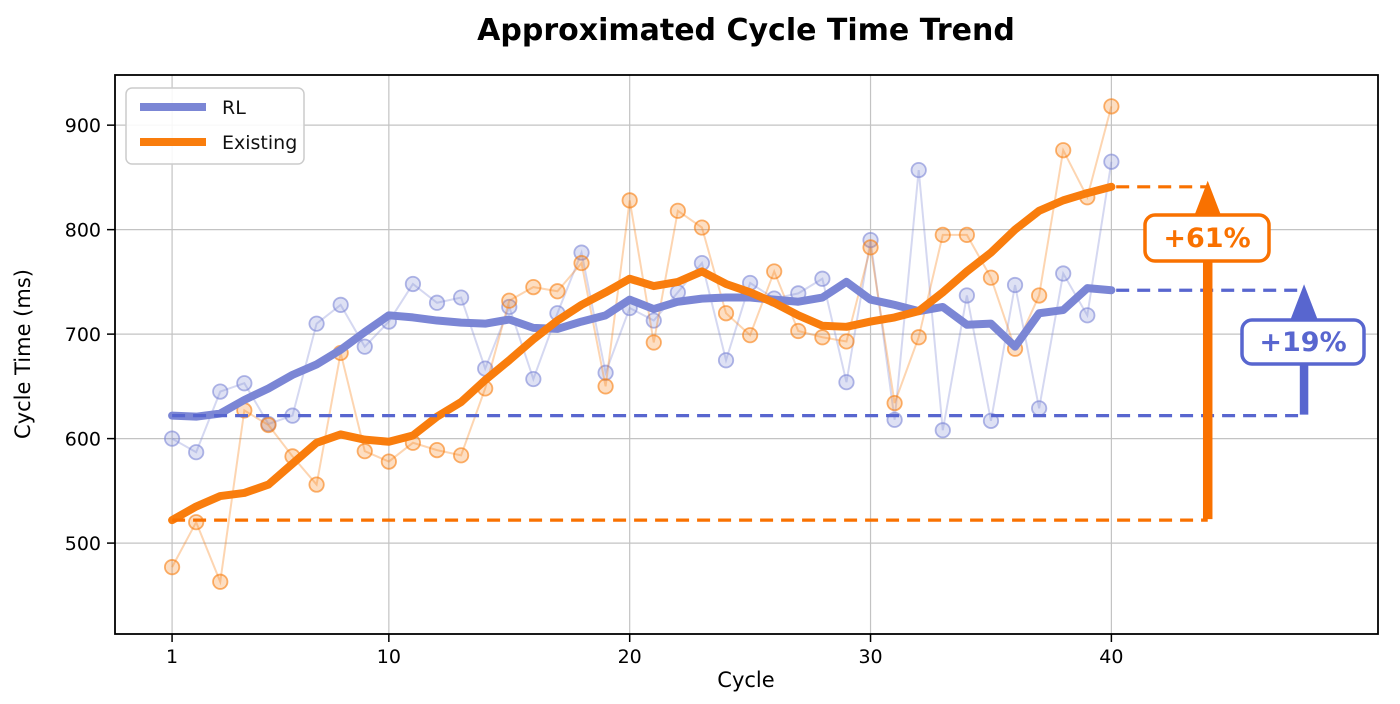 The image size is (1400, 704). I want to click on x-tick-label: 10, so click(389, 657).